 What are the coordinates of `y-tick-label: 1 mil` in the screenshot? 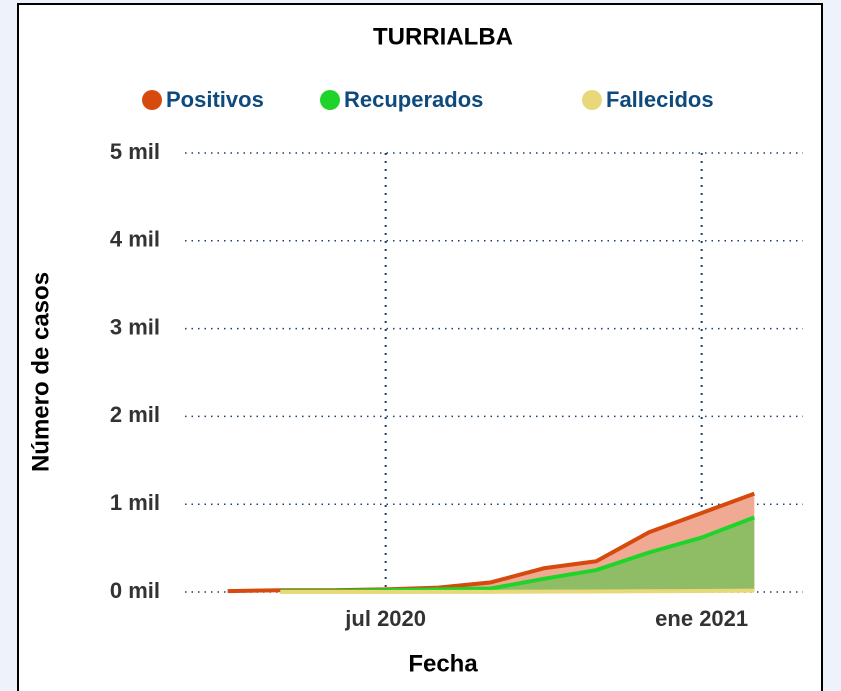 It's located at (135, 502).